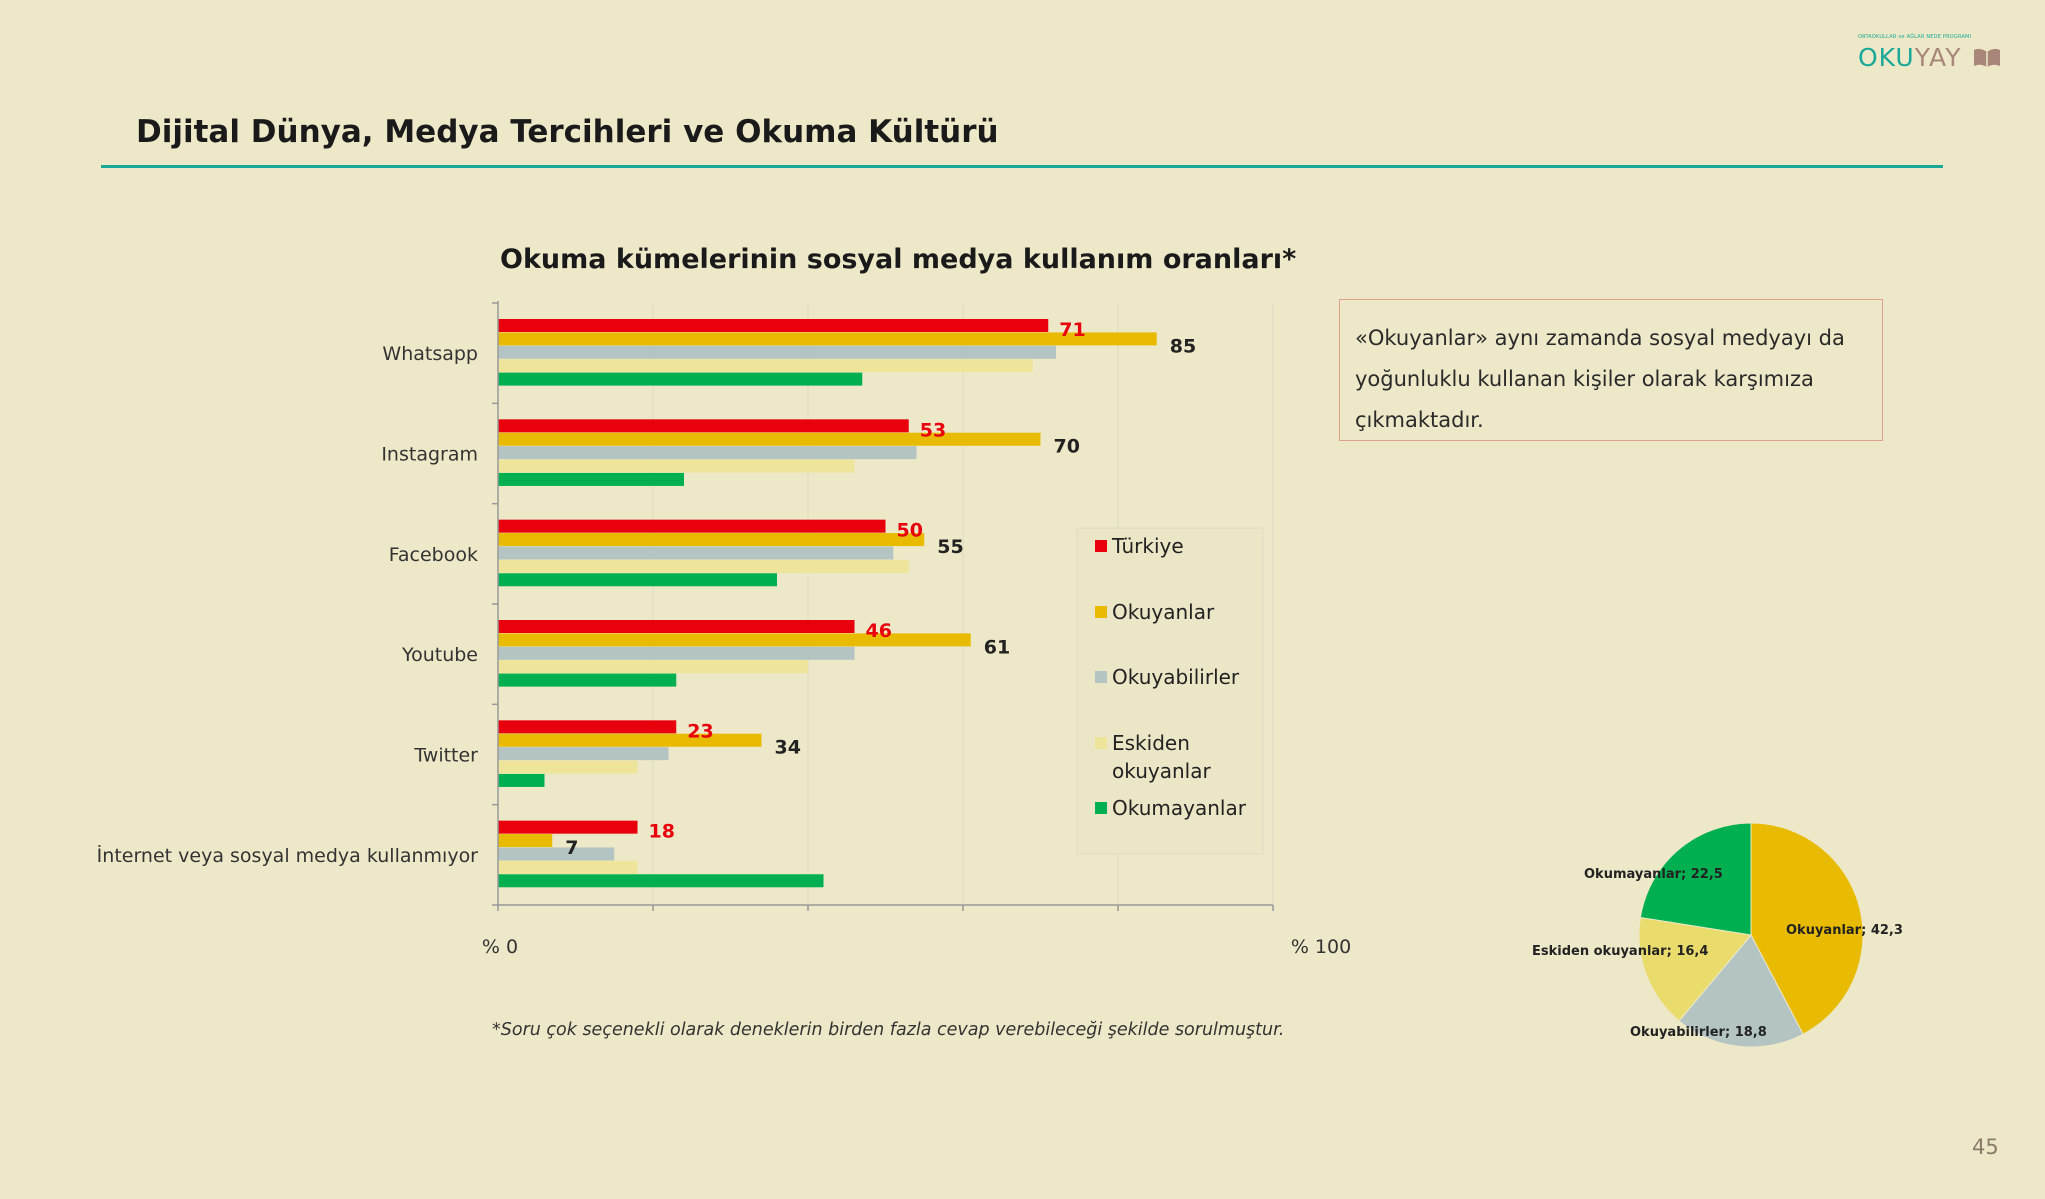  I want to click on bar-turkiye-whatsapp, so click(773, 325).